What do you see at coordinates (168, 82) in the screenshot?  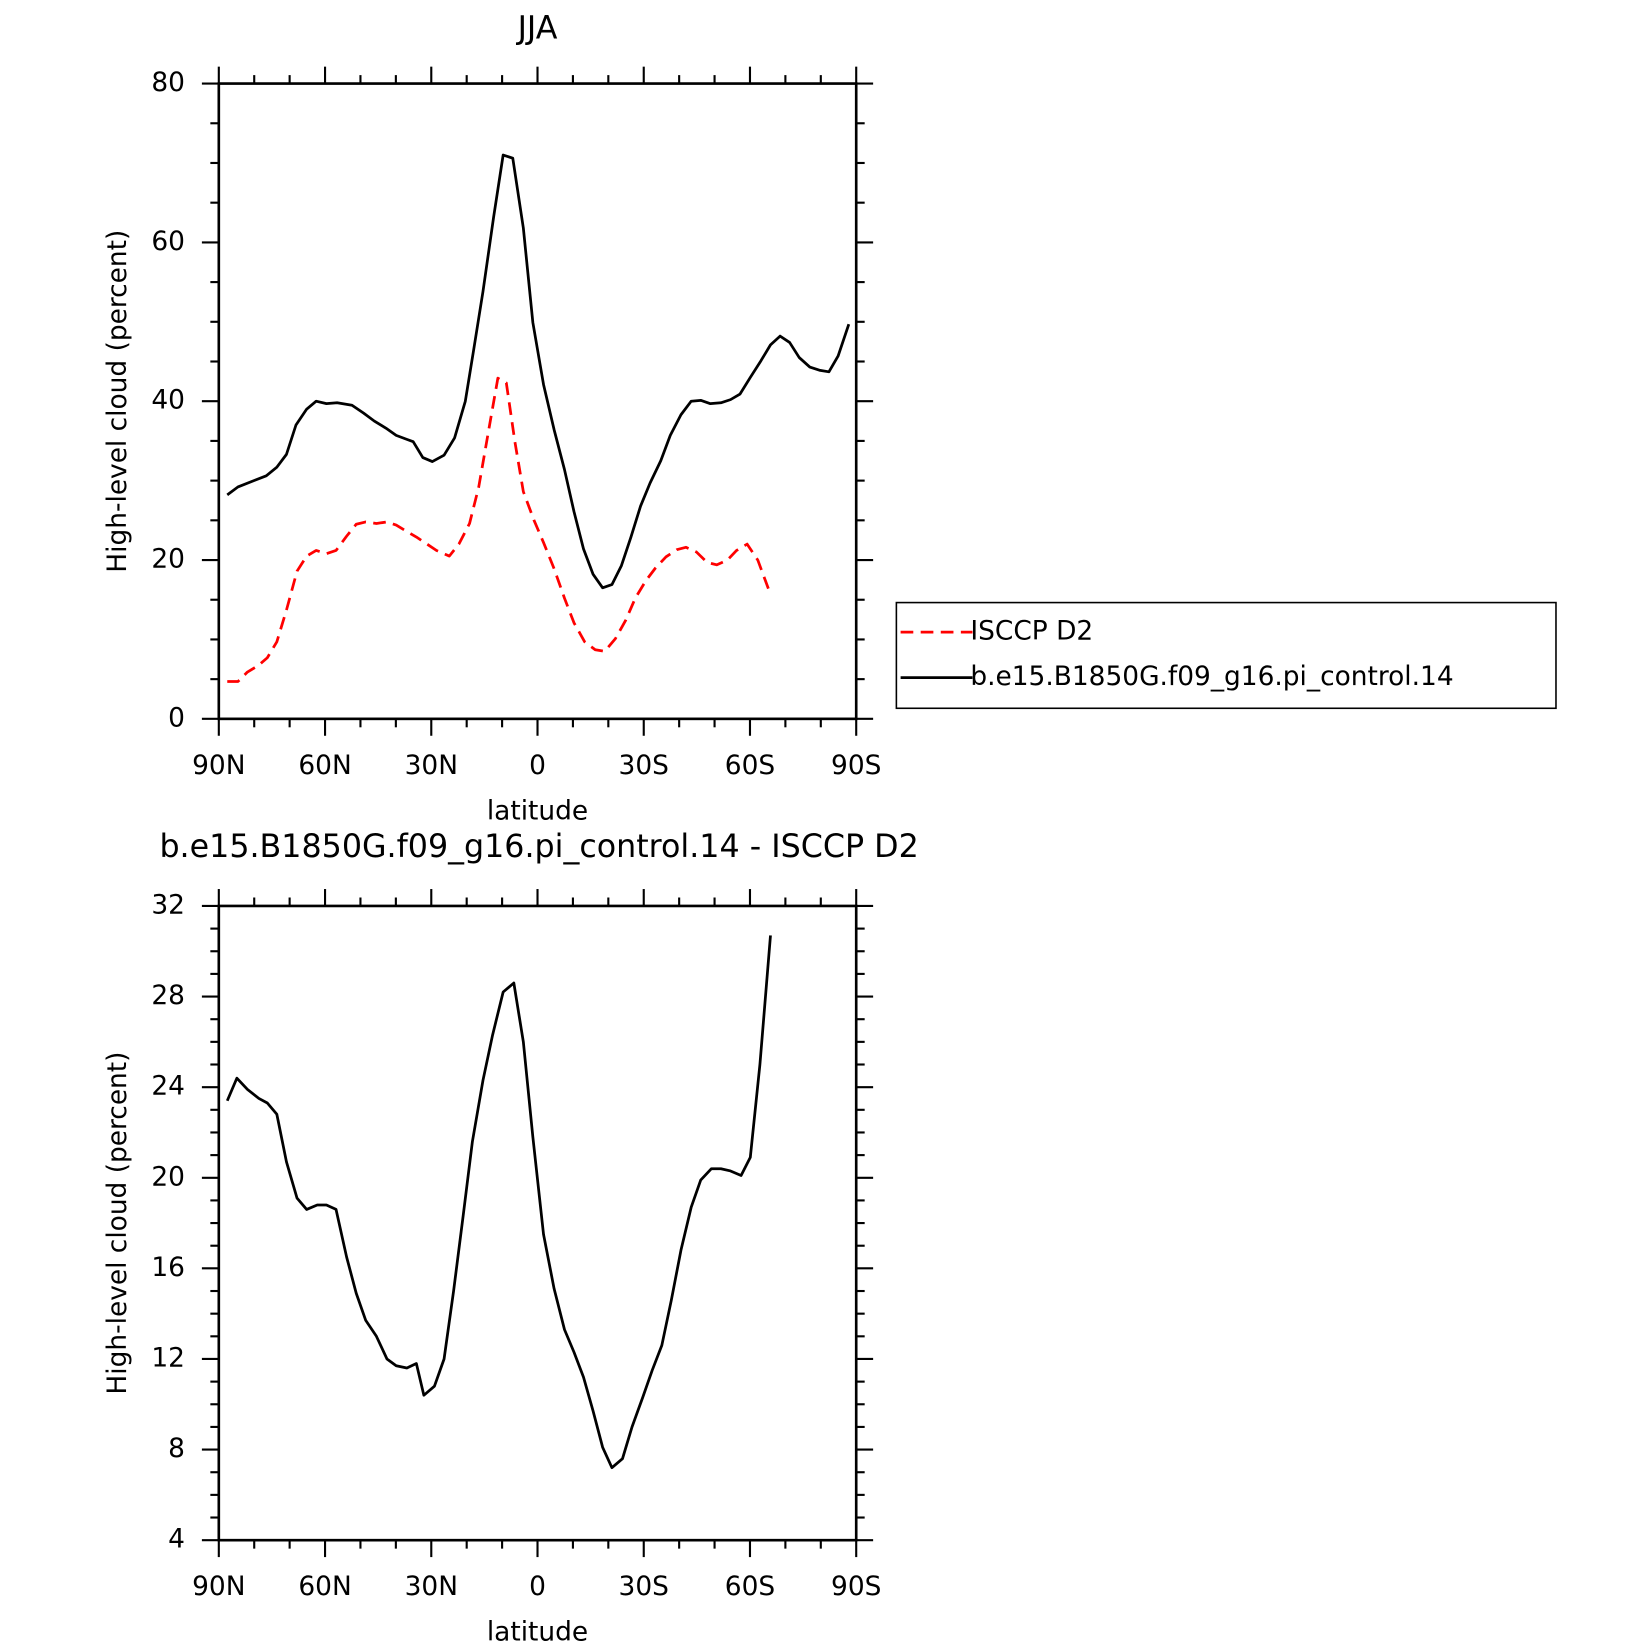 I see `y-tick-label: 80` at bounding box center [168, 82].